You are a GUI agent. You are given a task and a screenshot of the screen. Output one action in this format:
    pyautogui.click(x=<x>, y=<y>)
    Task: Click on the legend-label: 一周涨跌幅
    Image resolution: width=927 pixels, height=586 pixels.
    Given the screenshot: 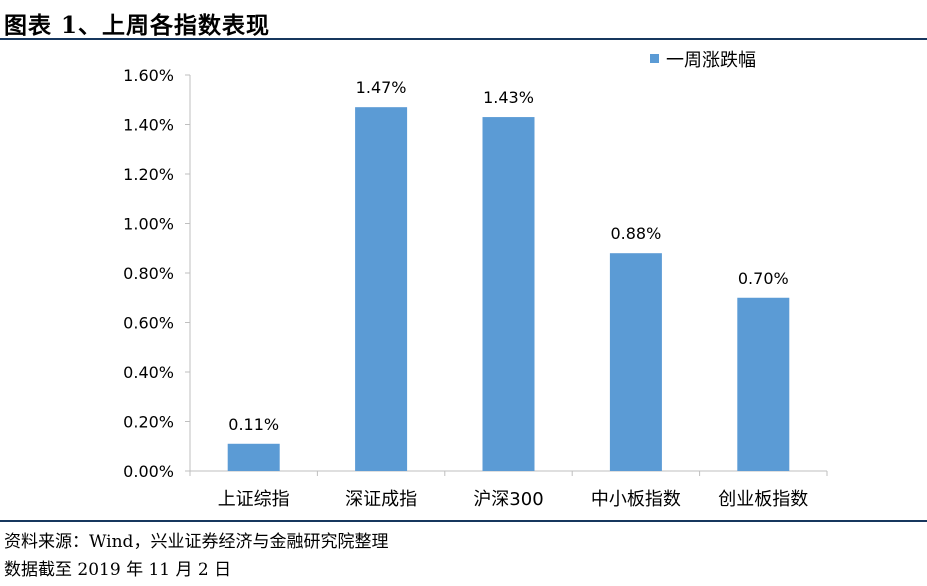 What is the action you would take?
    pyautogui.click(x=711, y=60)
    